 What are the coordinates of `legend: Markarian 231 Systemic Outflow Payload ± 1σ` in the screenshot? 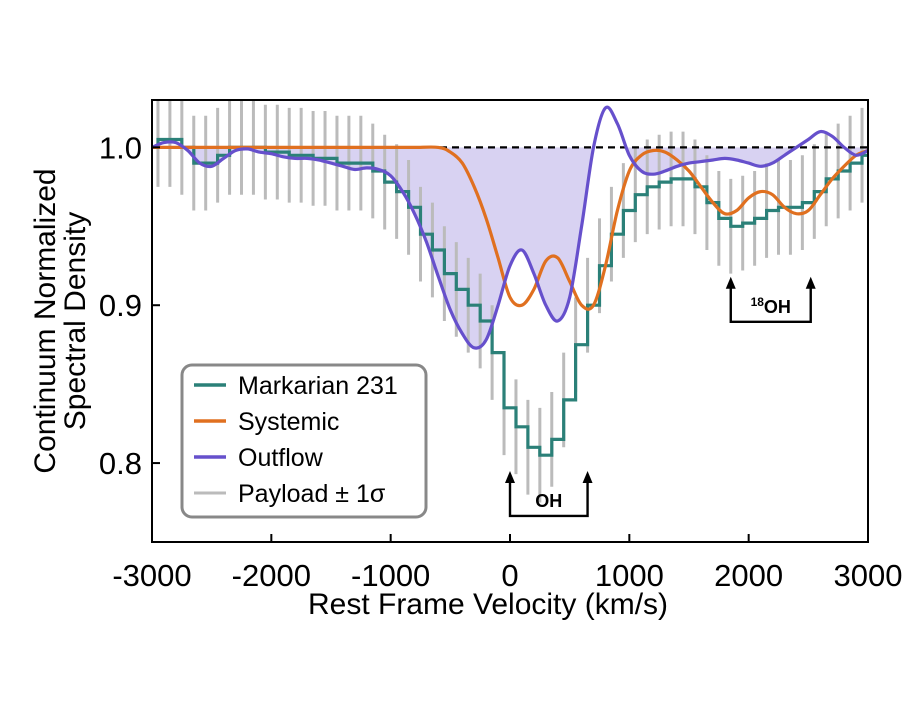 It's located at (304, 441).